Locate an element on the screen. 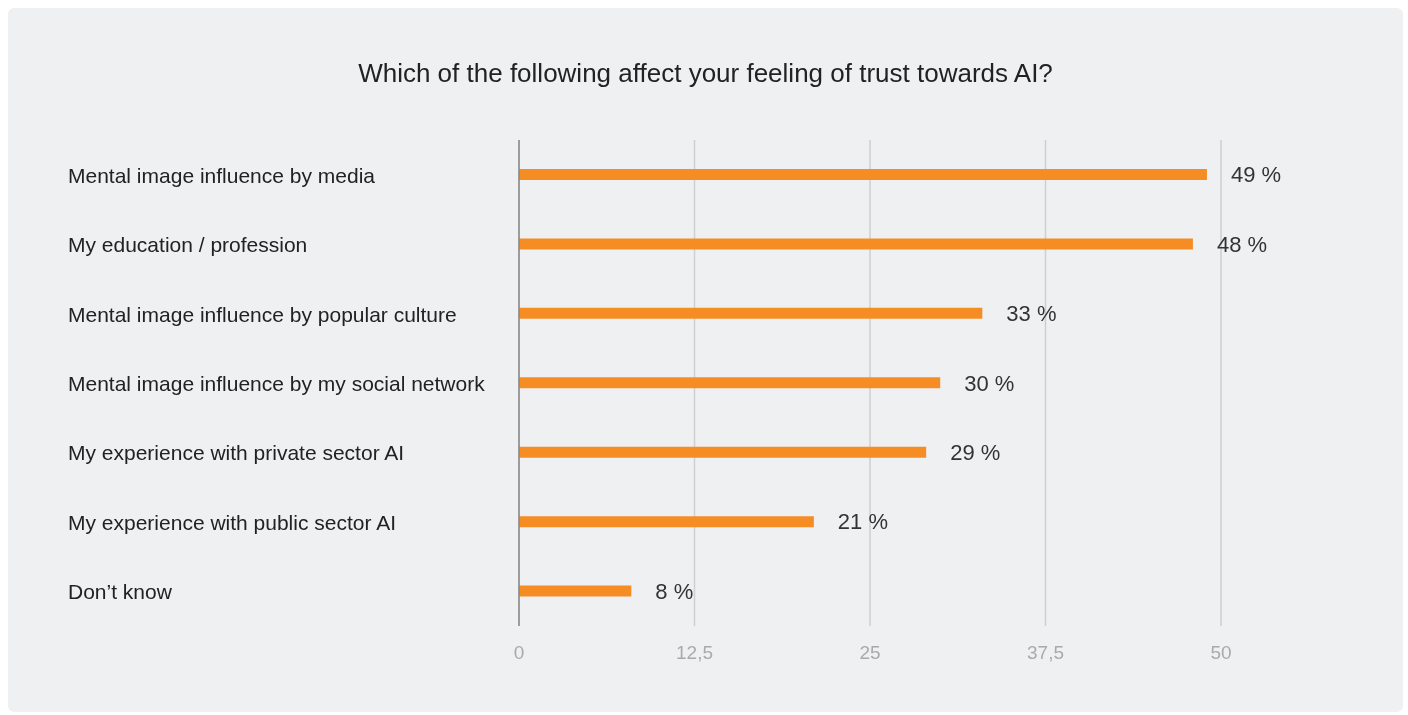 Image resolution: width=1408 pixels, height=715 pixels. y-tick-label: Don’t know is located at coordinates (120, 592).